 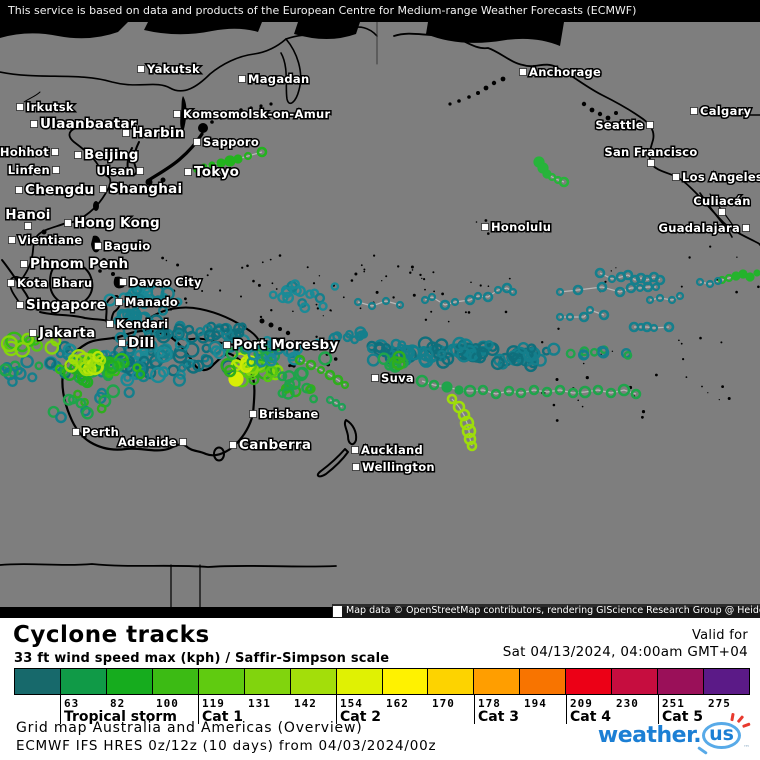 What do you see at coordinates (223, 717) in the screenshot?
I see `category-label: Cat 1` at bounding box center [223, 717].